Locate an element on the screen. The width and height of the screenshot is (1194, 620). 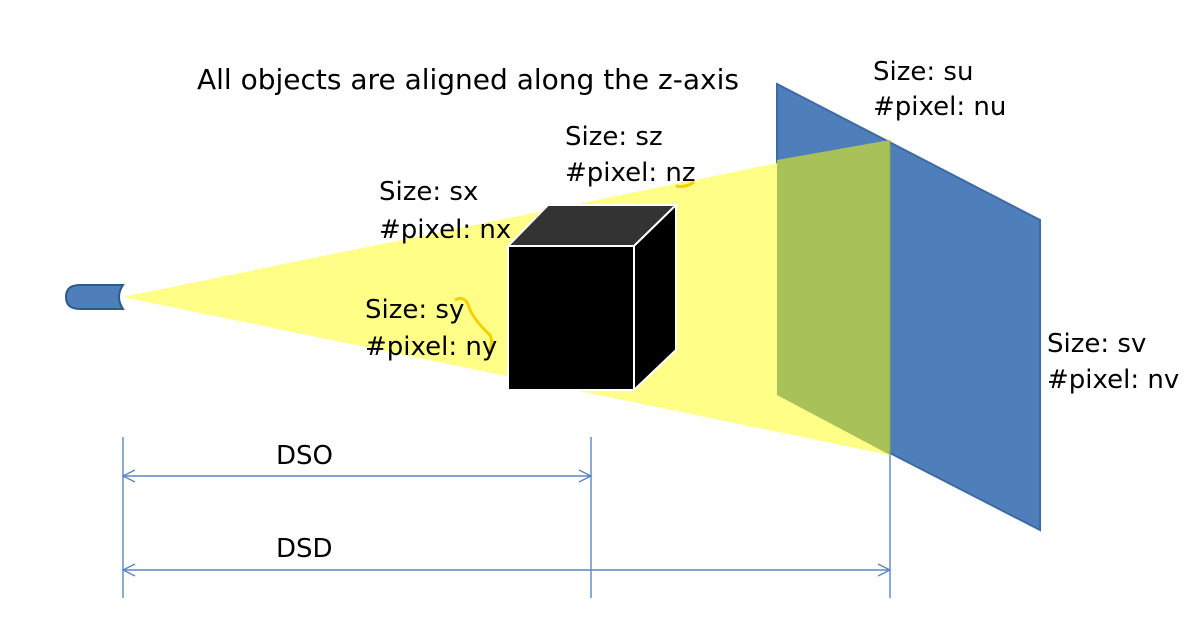
highlight-mark-sy is located at coordinates (474, 324).